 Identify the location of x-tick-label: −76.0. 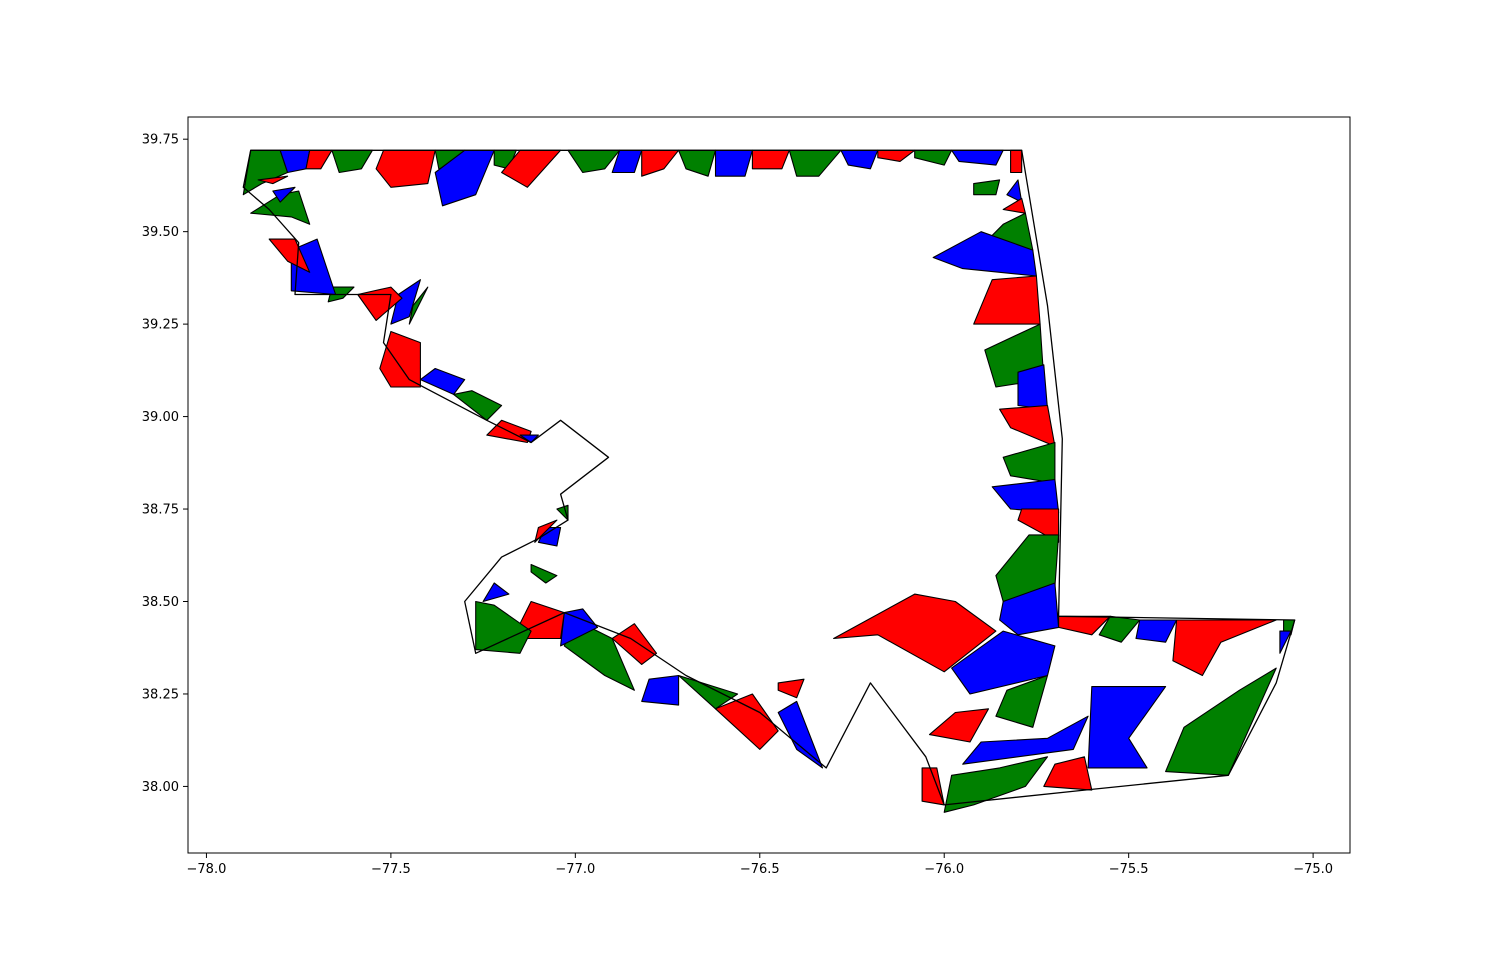
(944, 869).